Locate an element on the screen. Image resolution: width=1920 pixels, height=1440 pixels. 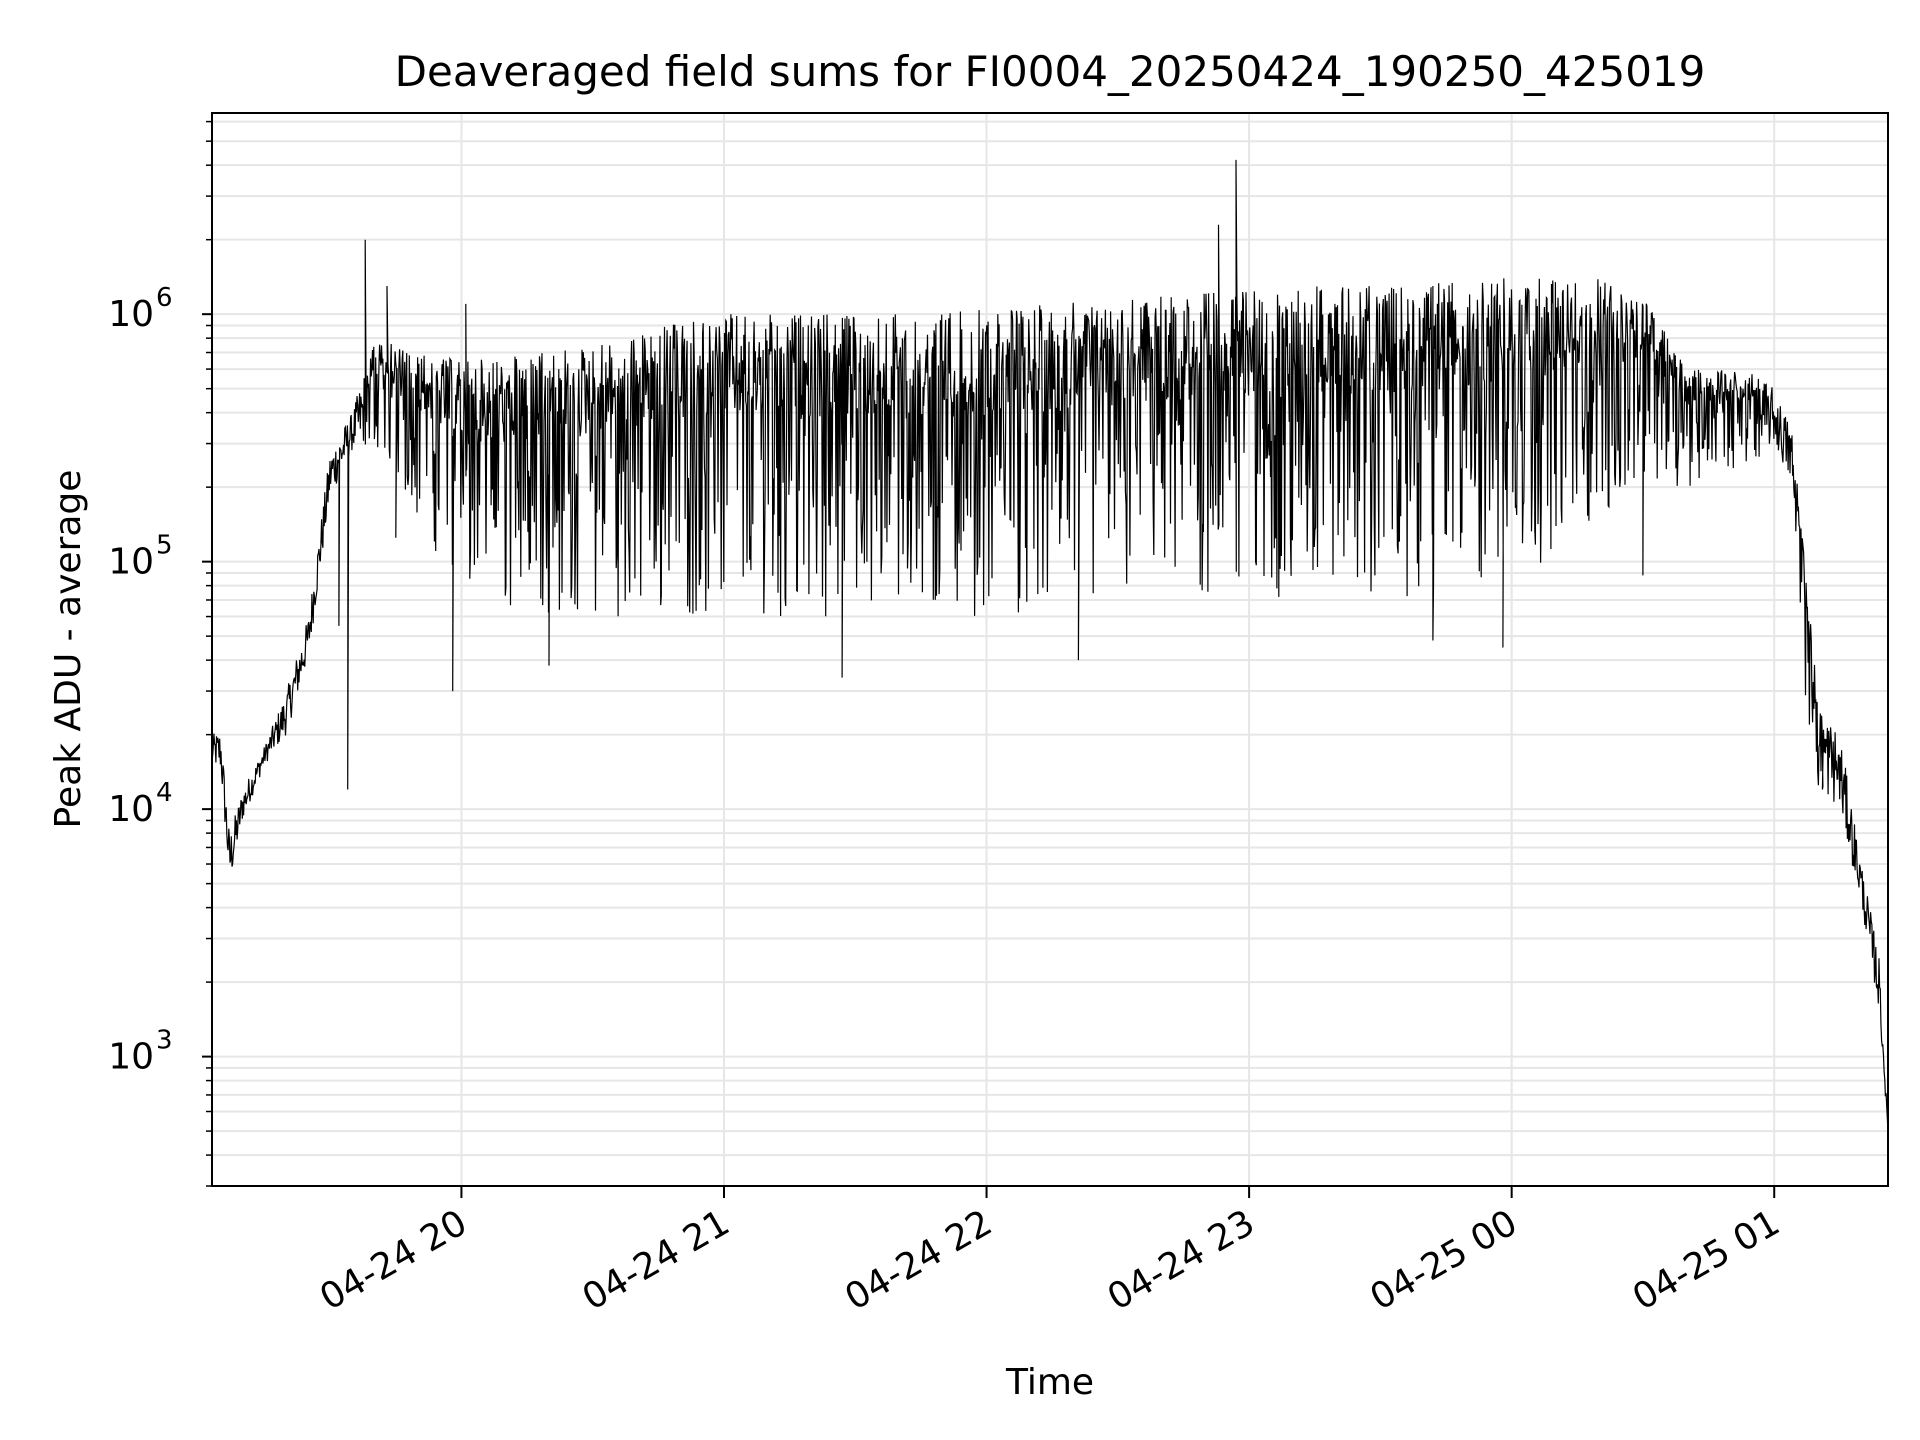
x-axis-label: Time is located at coordinates (1049, 1382).